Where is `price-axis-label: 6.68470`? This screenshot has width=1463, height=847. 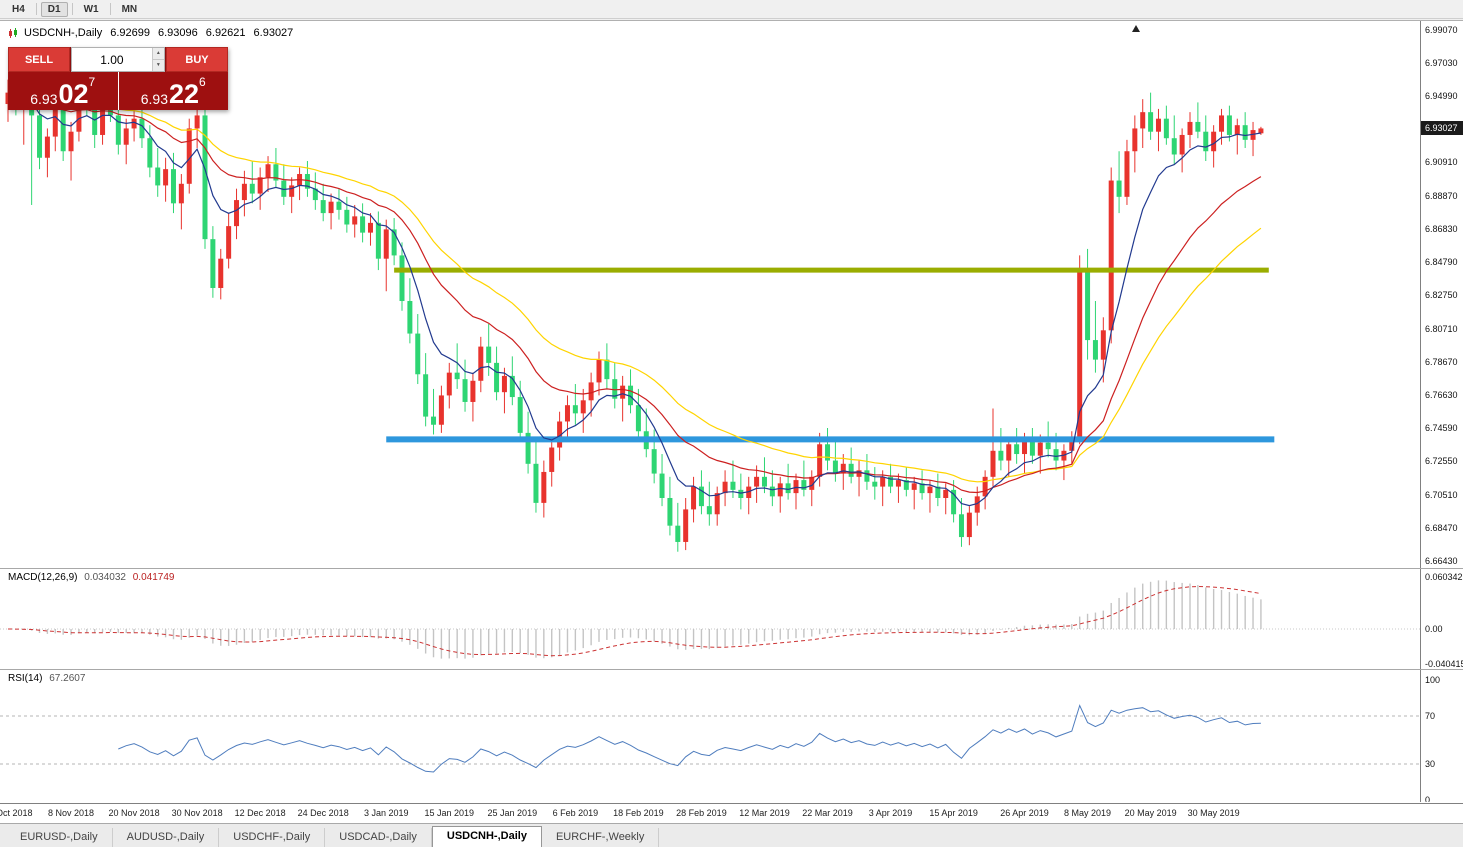 price-axis-label: 6.68470 is located at coordinates (1441, 527).